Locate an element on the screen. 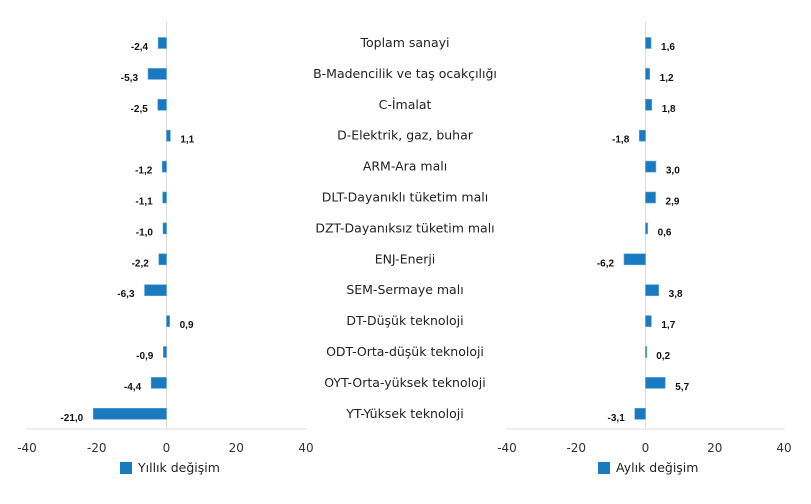 The image size is (811, 504). data-label: -5,3 is located at coordinates (130, 78).